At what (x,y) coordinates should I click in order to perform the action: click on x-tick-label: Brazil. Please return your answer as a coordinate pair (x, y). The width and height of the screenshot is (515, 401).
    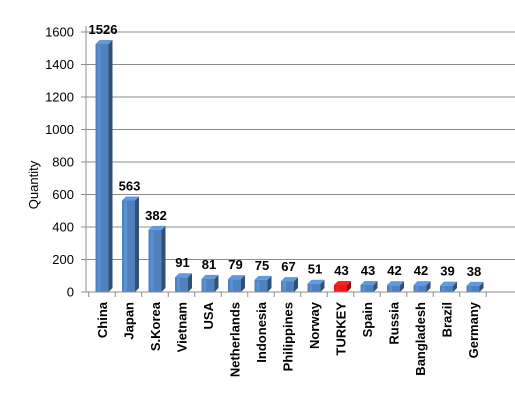
    Looking at the image, I should click on (447, 319).